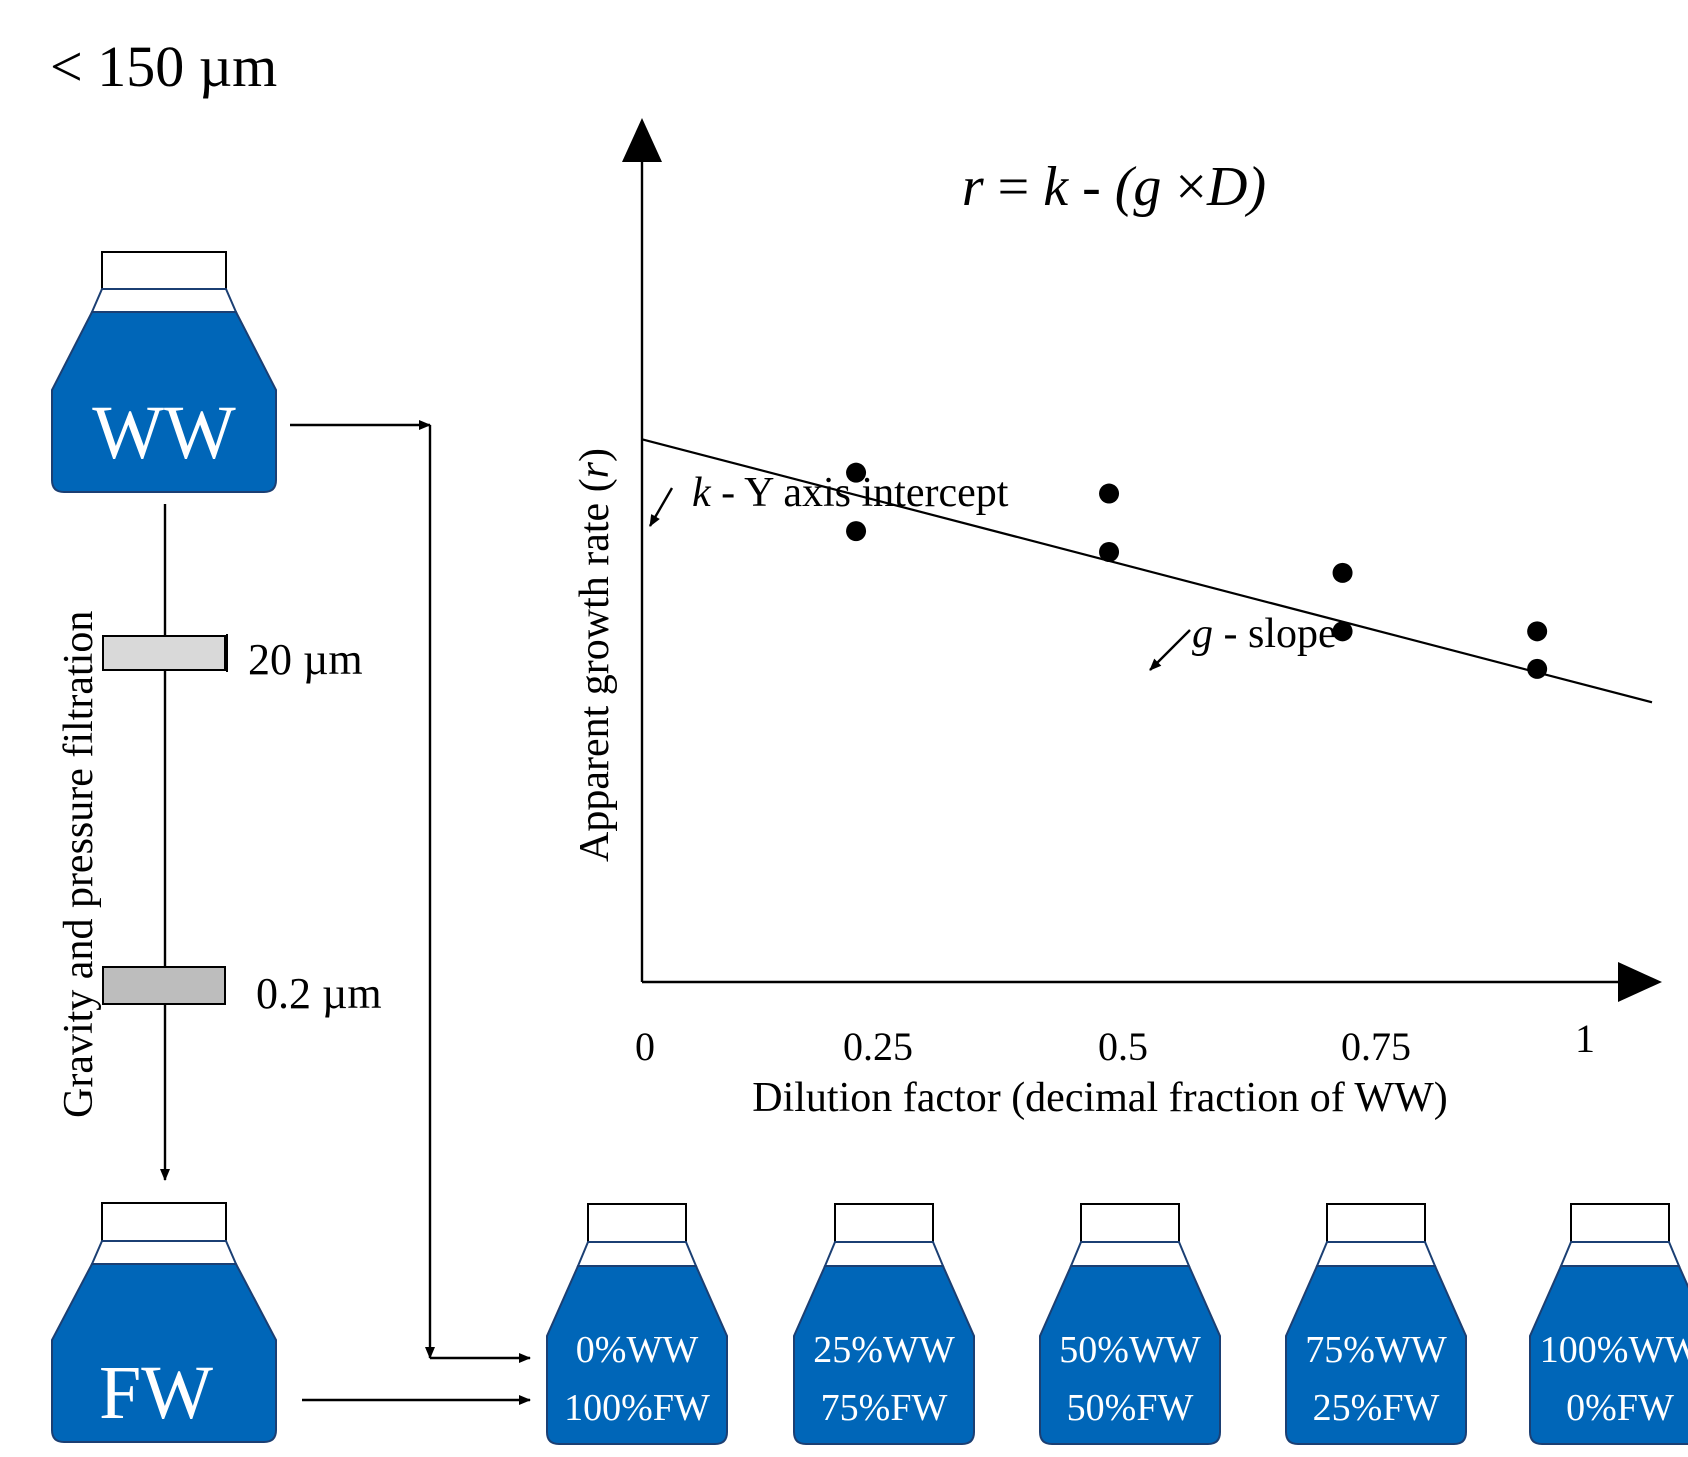 Image resolution: width=1688 pixels, height=1457 pixels. I want to click on filter-0-2um-label: 0.2 µm, so click(319, 993).